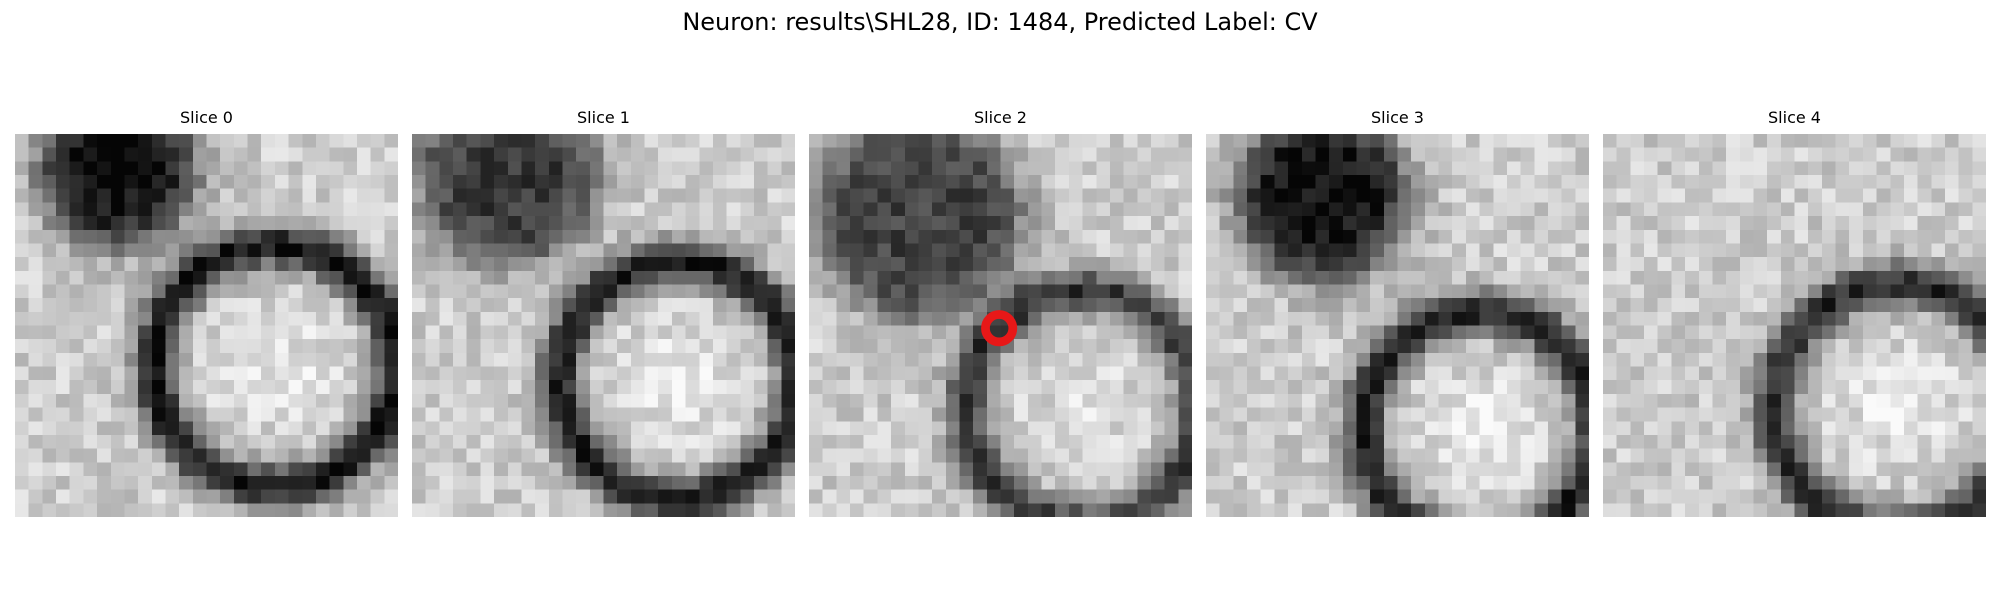 The height and width of the screenshot is (600, 2000). I want to click on slice-title: Slice 3, so click(1397, 117).